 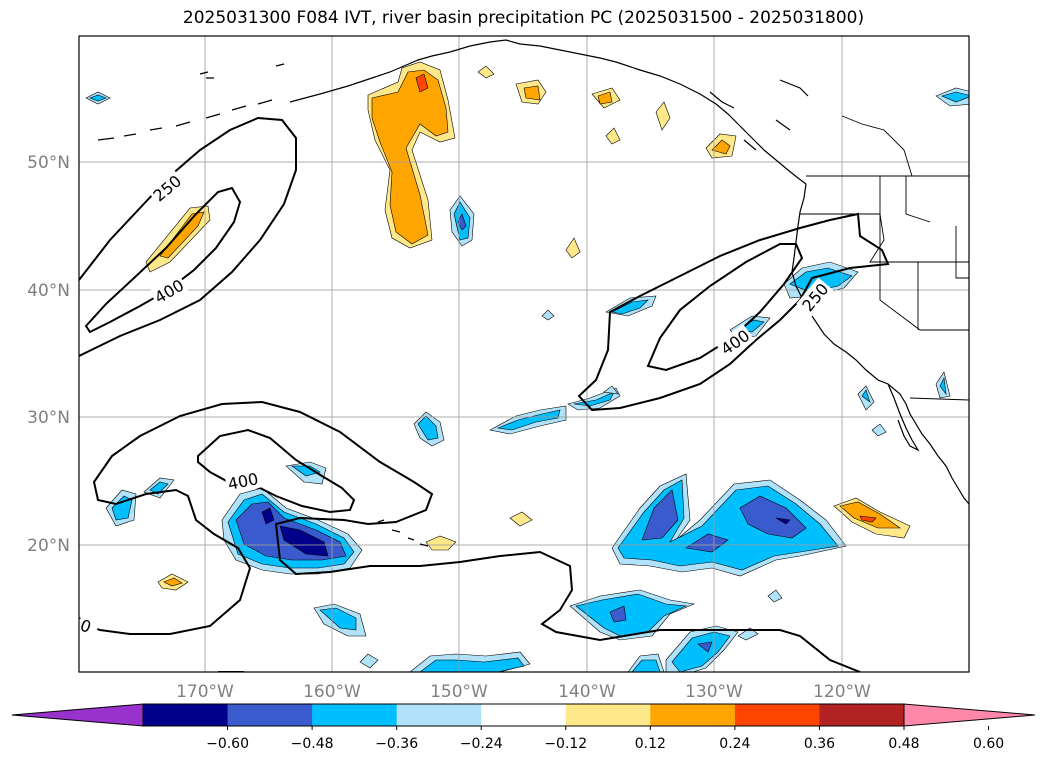 What do you see at coordinates (650, 744) in the screenshot?
I see `colorbar-tick-label: 0.12` at bounding box center [650, 744].